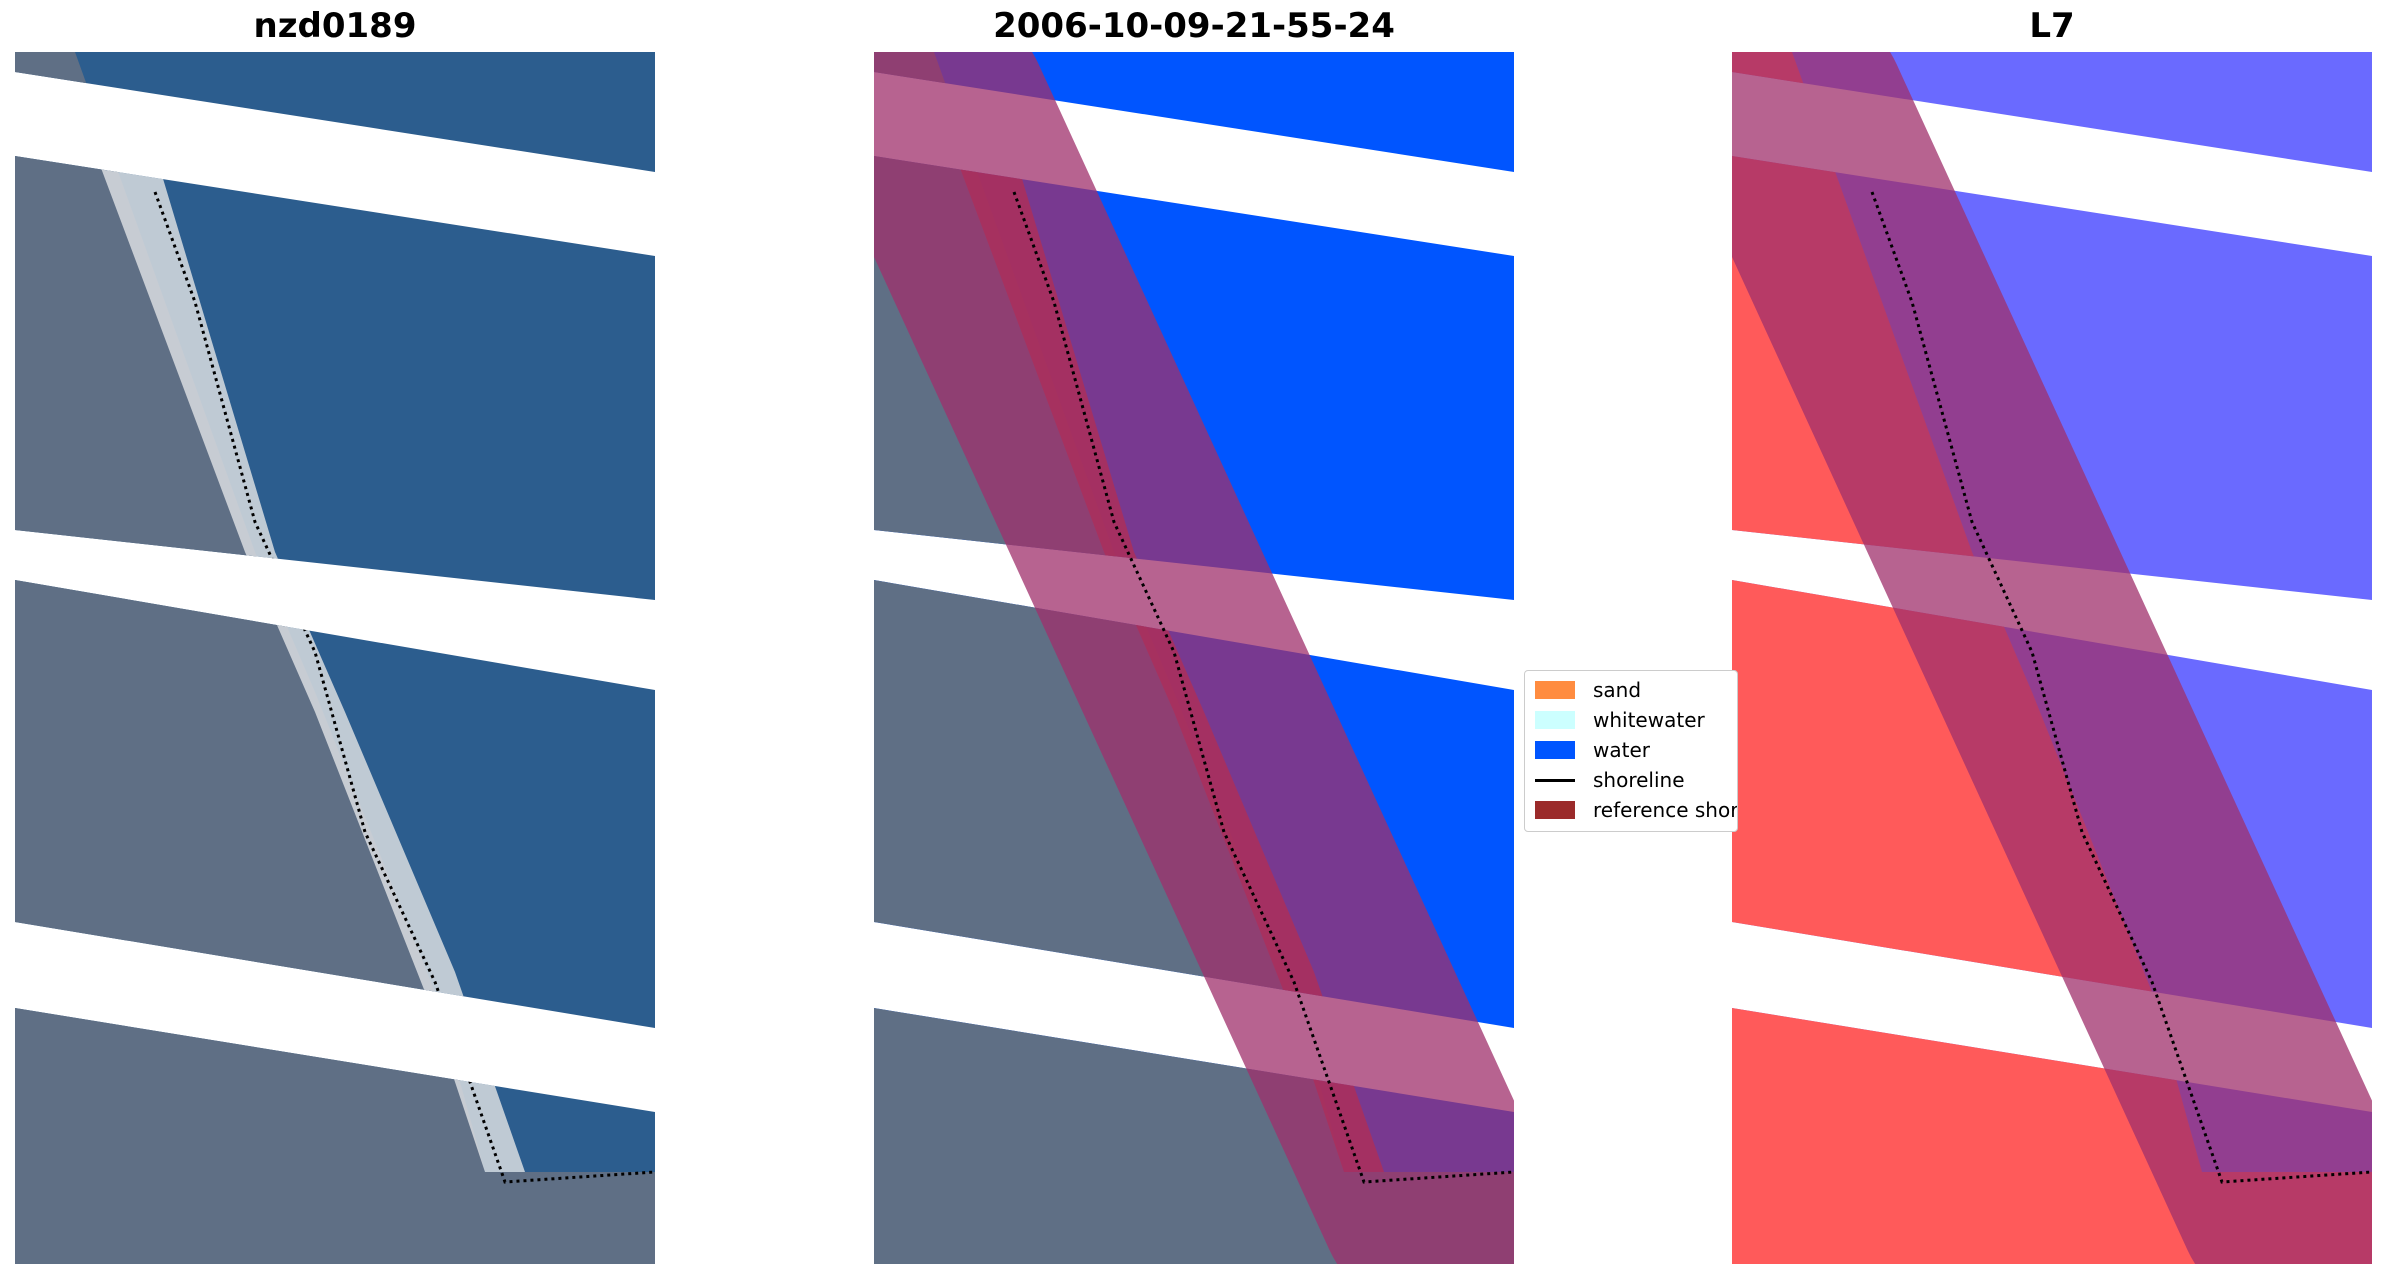 The height and width of the screenshot is (1283, 2387). I want to click on legend-label: shoreline, so click(1639, 780).